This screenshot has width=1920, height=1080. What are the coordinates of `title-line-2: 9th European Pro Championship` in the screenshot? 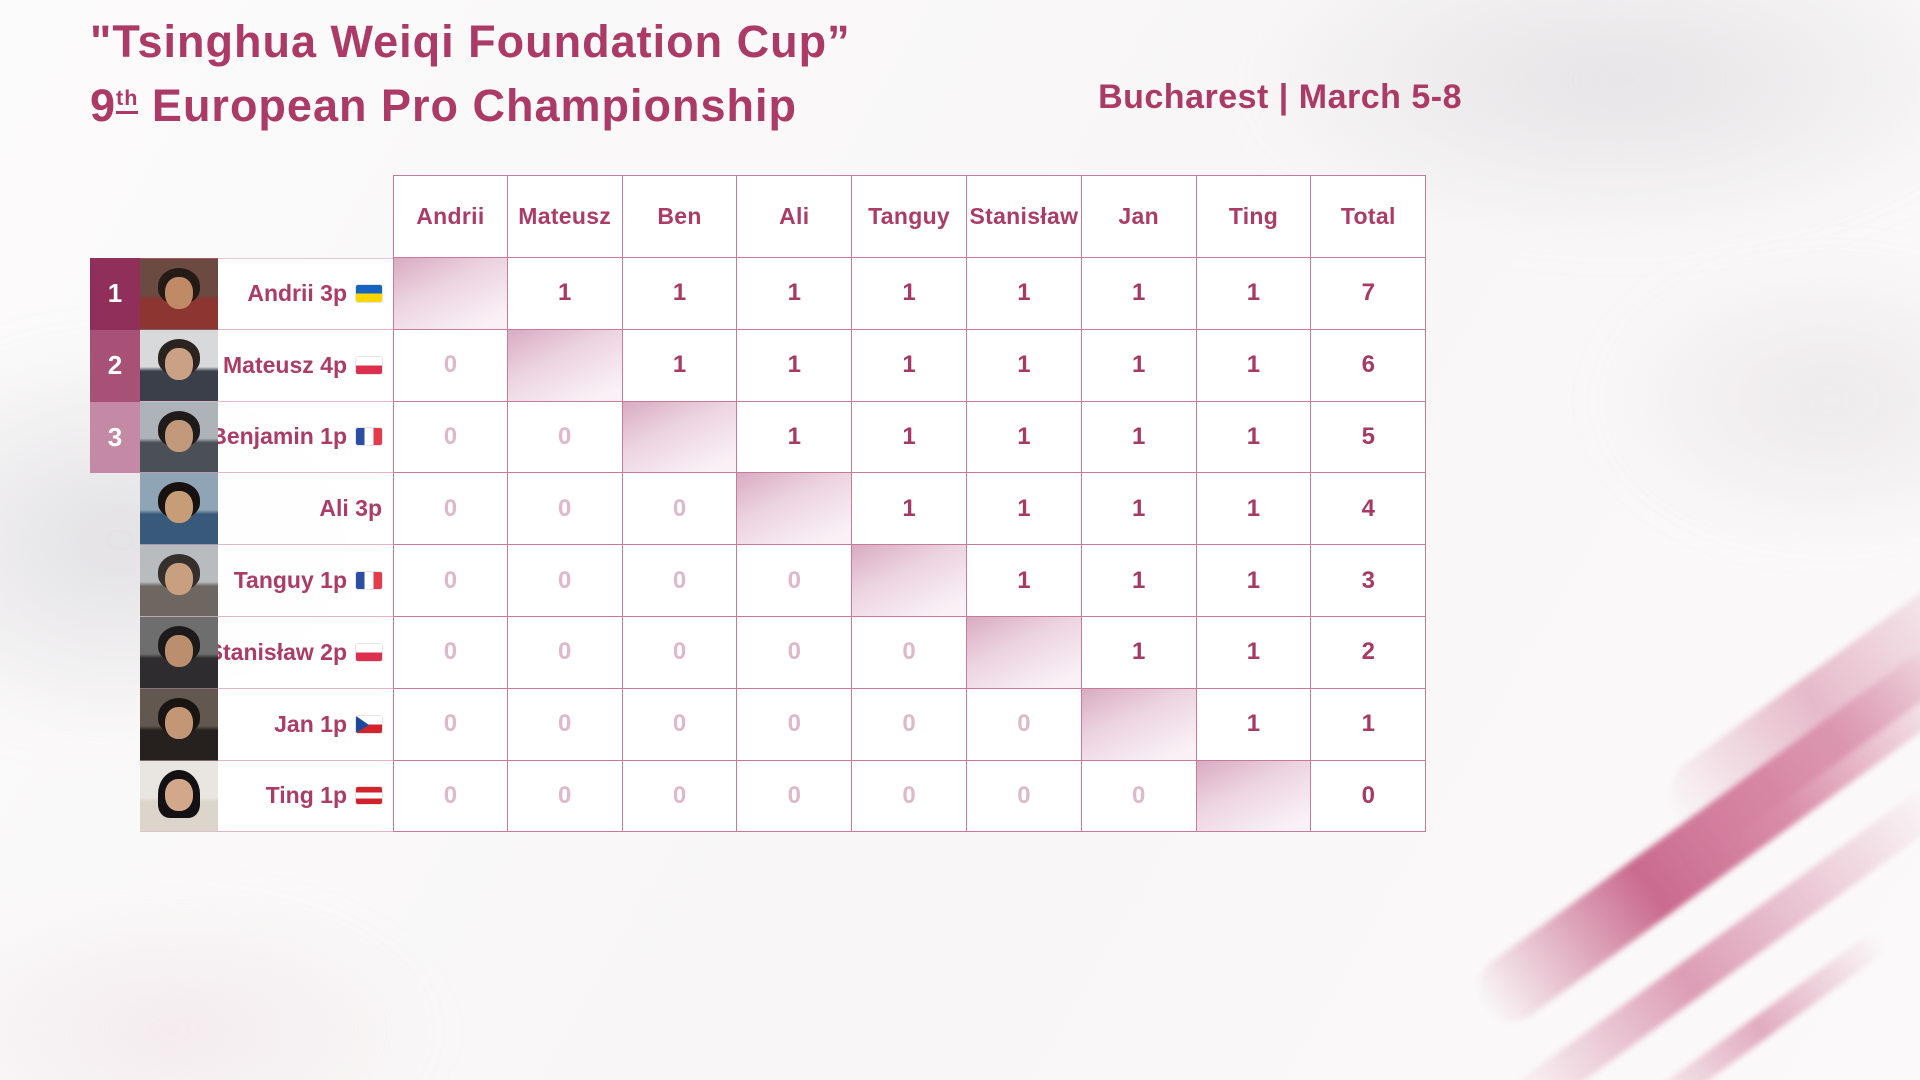 It's located at (470, 106).